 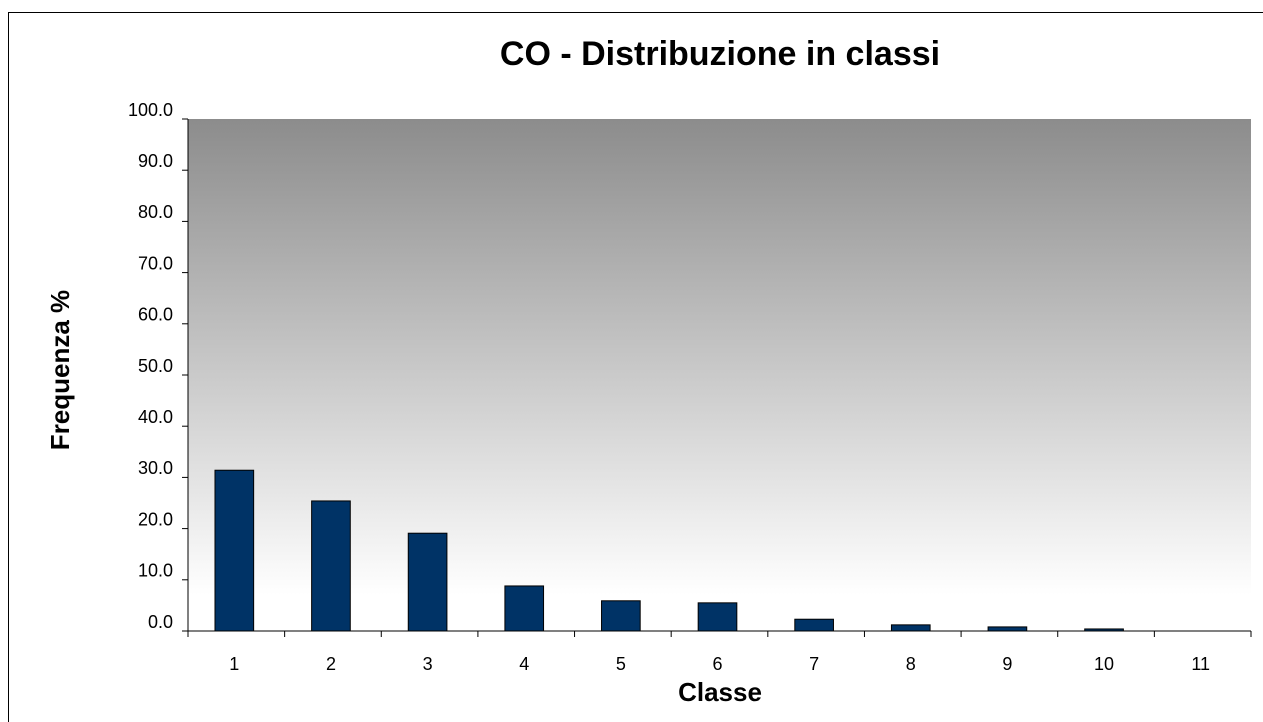 What do you see at coordinates (155, 571) in the screenshot?
I see `y-tick-label: 10.0` at bounding box center [155, 571].